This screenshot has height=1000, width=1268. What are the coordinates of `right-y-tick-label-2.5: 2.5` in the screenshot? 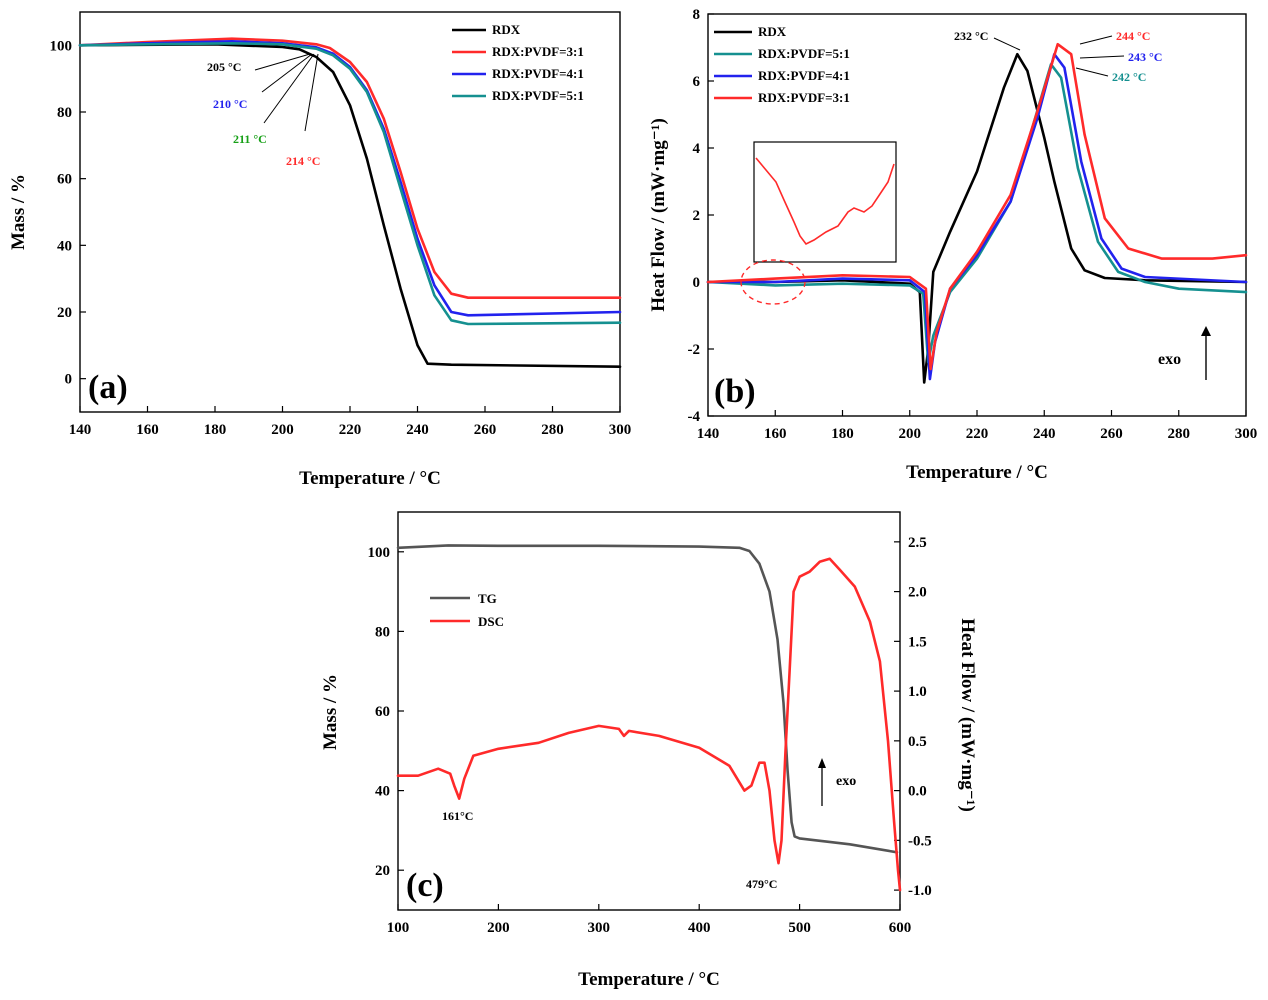 It's located at (917, 543).